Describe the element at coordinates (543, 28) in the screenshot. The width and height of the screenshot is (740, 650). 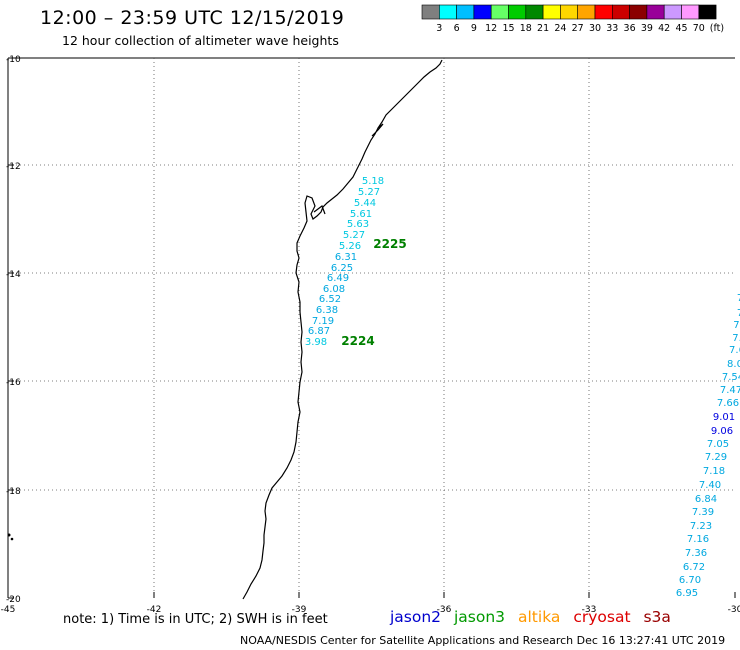
I see `legend-tick-label: 21` at that location.